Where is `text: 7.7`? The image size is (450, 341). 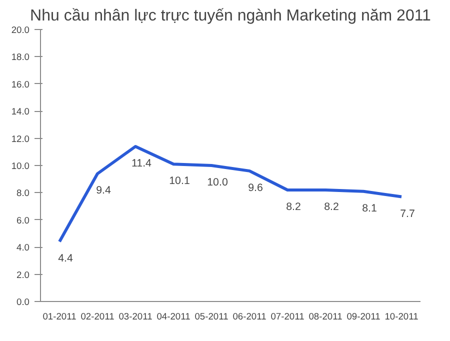
text: 7.7 is located at coordinates (407, 214).